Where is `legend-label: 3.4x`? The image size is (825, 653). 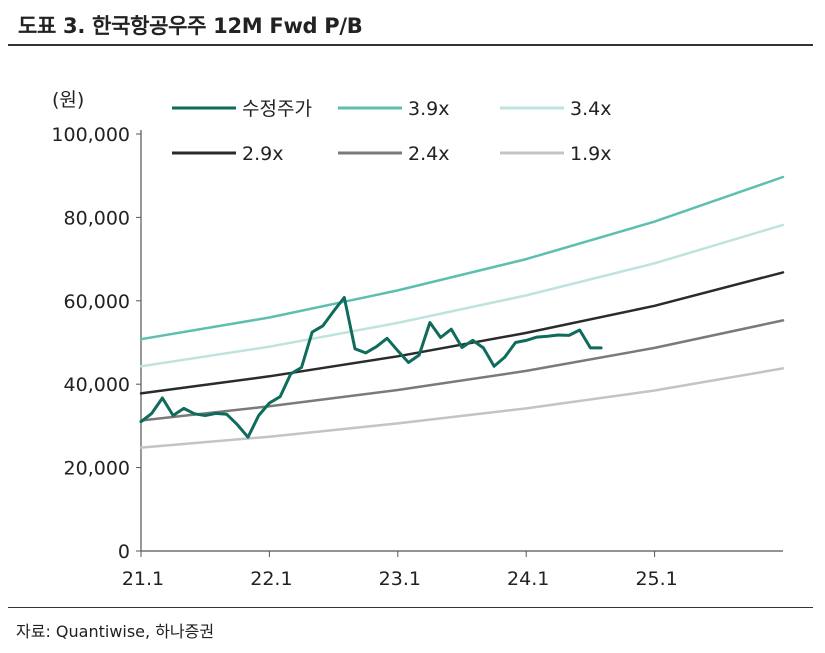
legend-label: 3.4x is located at coordinates (590, 109).